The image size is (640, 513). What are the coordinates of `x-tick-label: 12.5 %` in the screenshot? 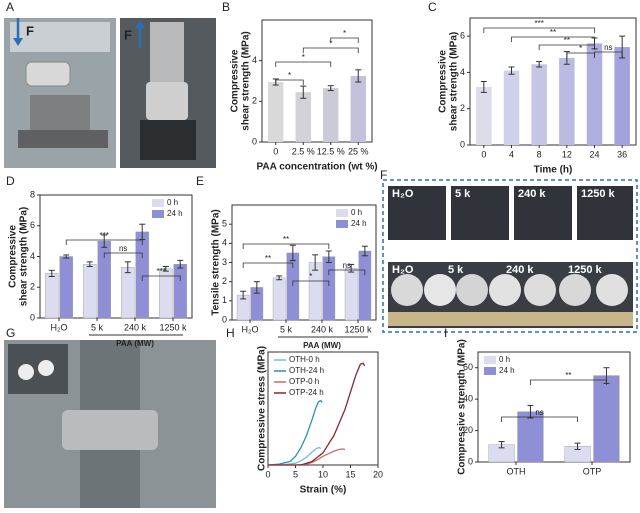 It's located at (331, 151).